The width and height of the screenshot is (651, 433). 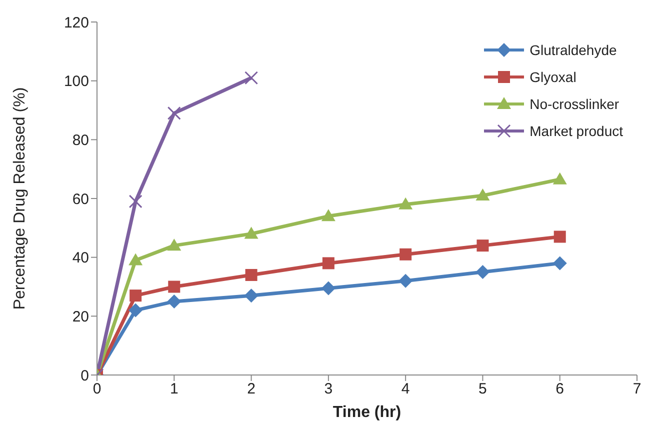 I want to click on y-tick-label: 60, so click(x=80, y=199).